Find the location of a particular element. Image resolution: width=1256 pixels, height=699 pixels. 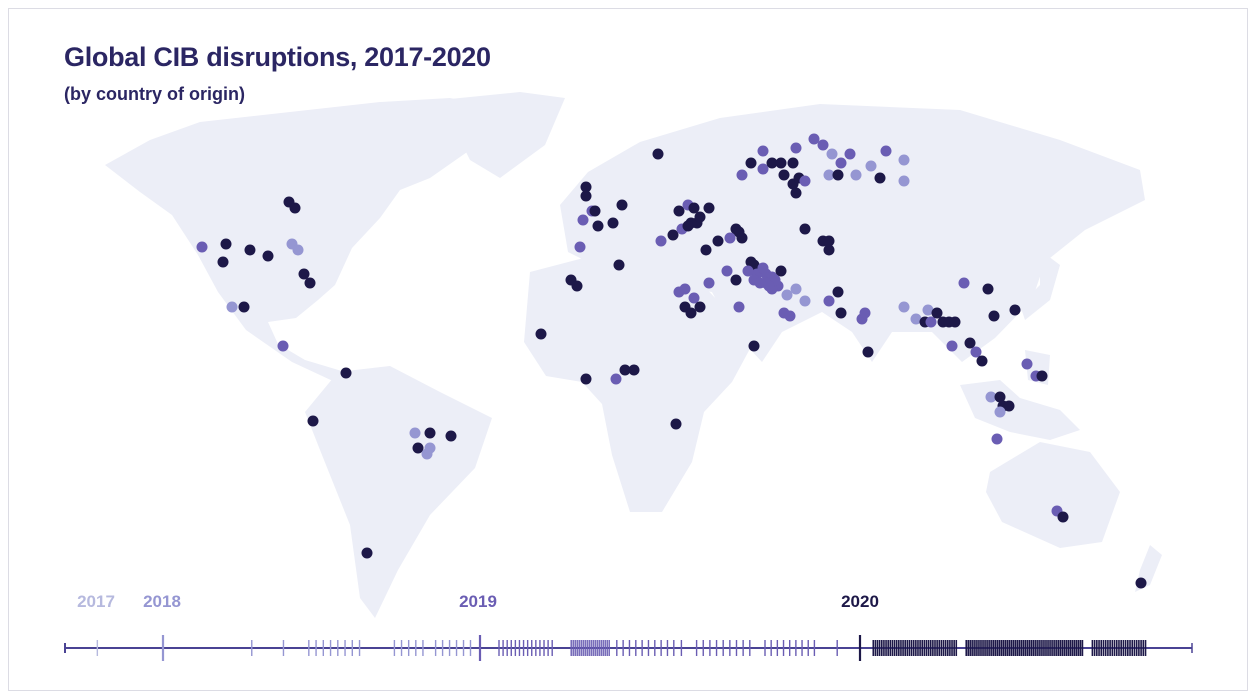

year-label-2018: 2018 is located at coordinates (162, 601).